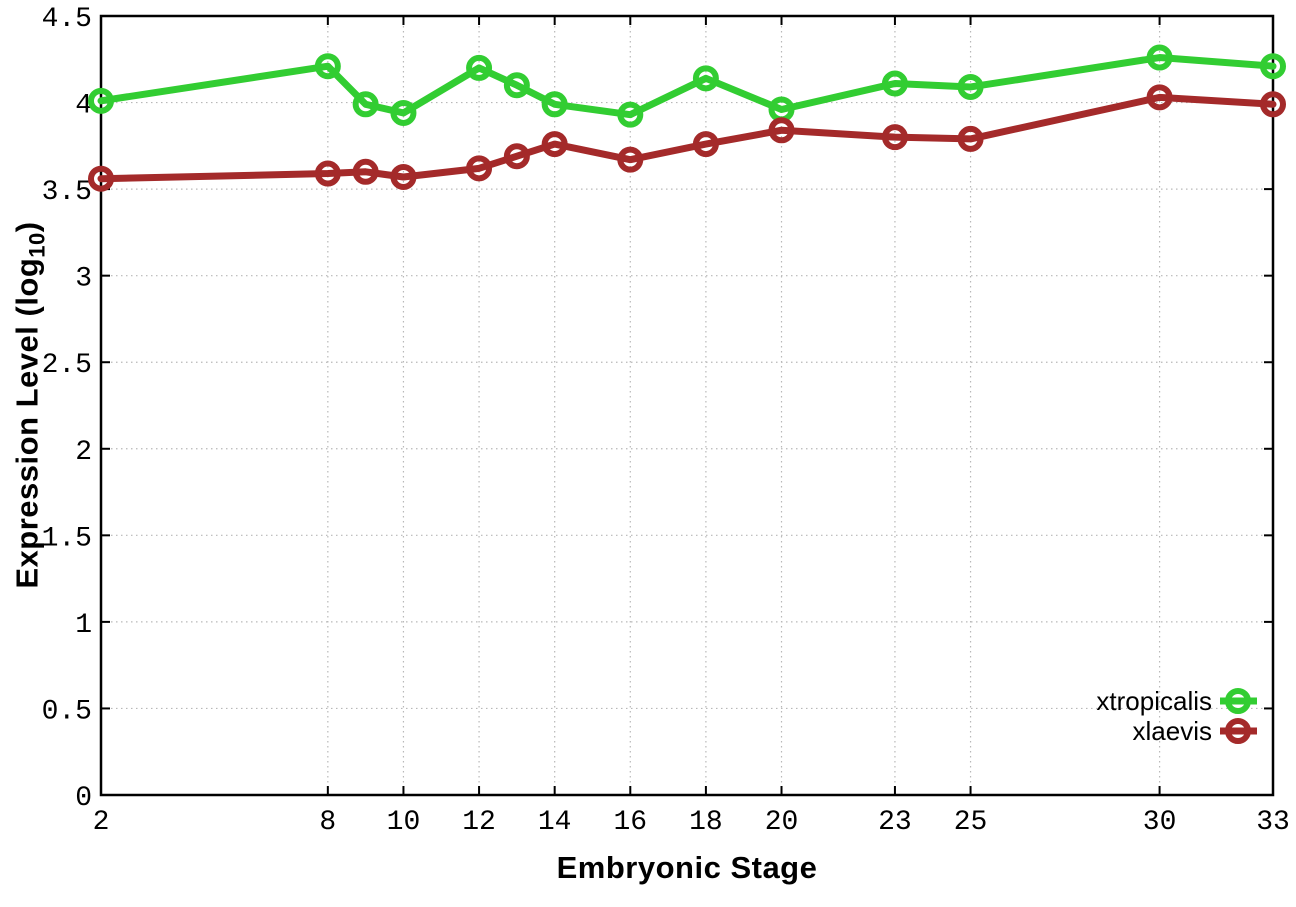 This screenshot has height=907, width=1296. What do you see at coordinates (83, 625) in the screenshot?
I see `y-tick-label: 1` at bounding box center [83, 625].